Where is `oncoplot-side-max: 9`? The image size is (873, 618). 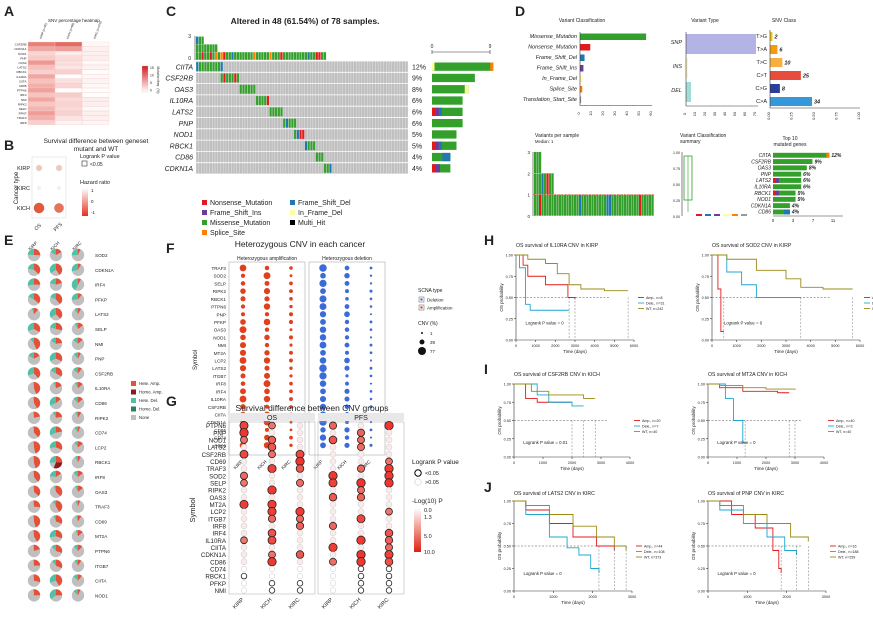 oncoplot-side-max: 9 is located at coordinates (490, 47).